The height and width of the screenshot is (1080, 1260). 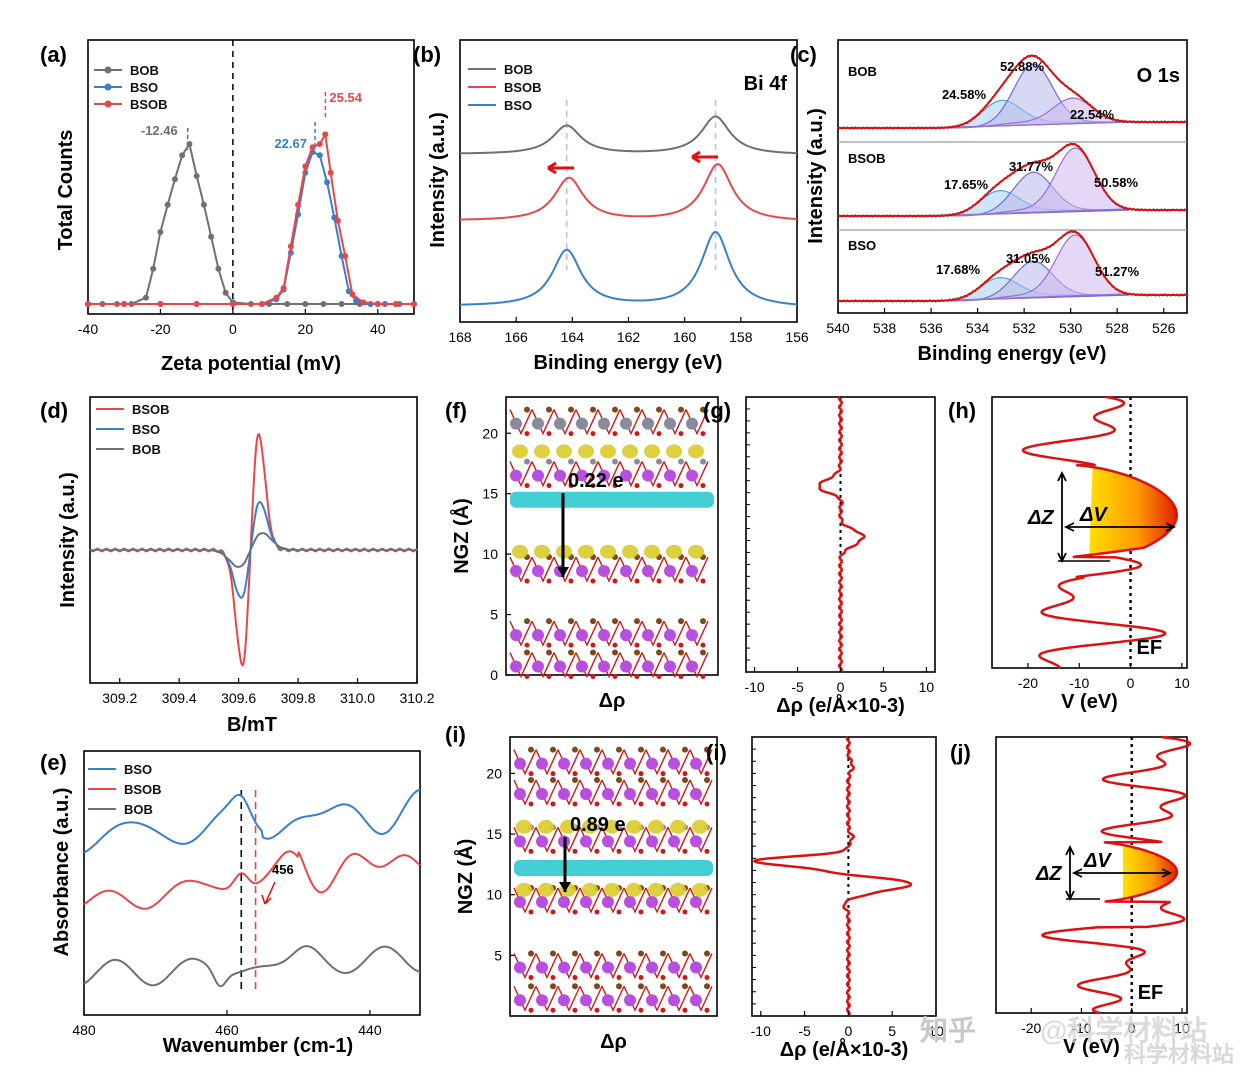 What do you see at coordinates (252, 821) in the screenshot?
I see `series-bso` at bounding box center [252, 821].